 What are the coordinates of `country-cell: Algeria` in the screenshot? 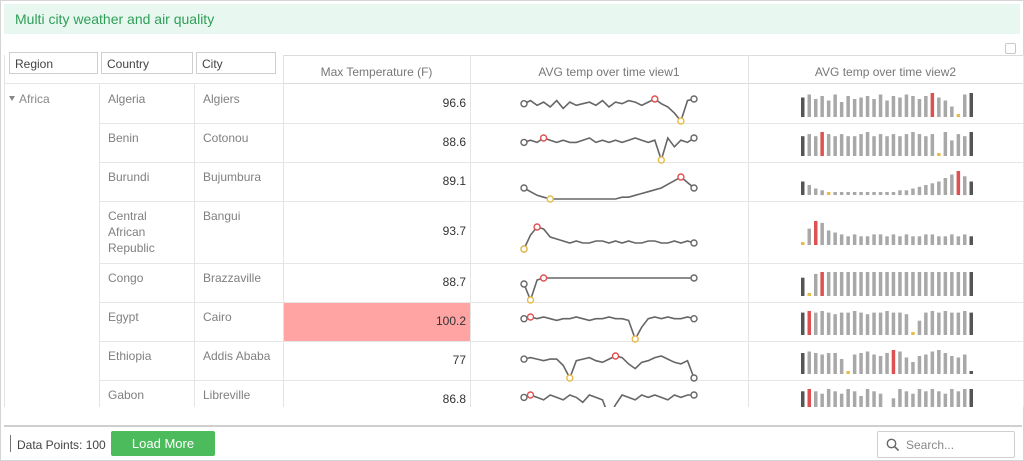 It's located at (126, 99).